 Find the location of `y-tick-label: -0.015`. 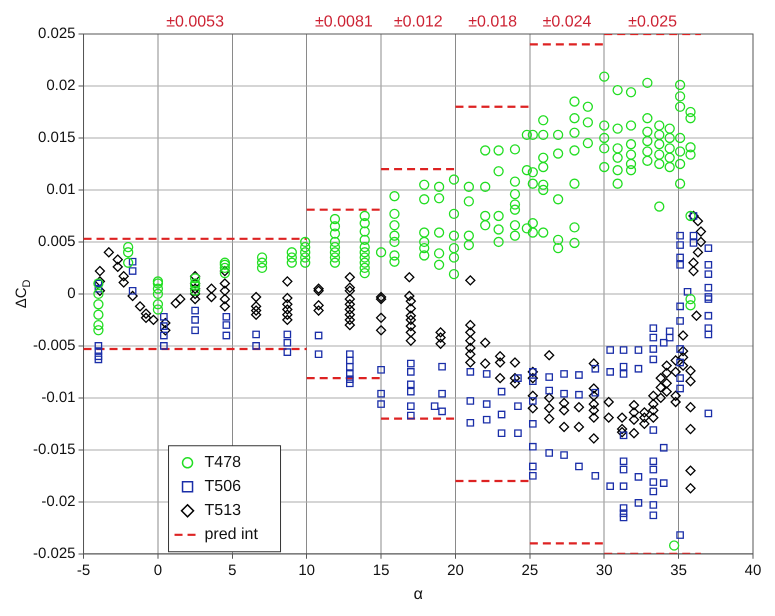

y-tick-label: -0.015 is located at coordinates (54, 449).